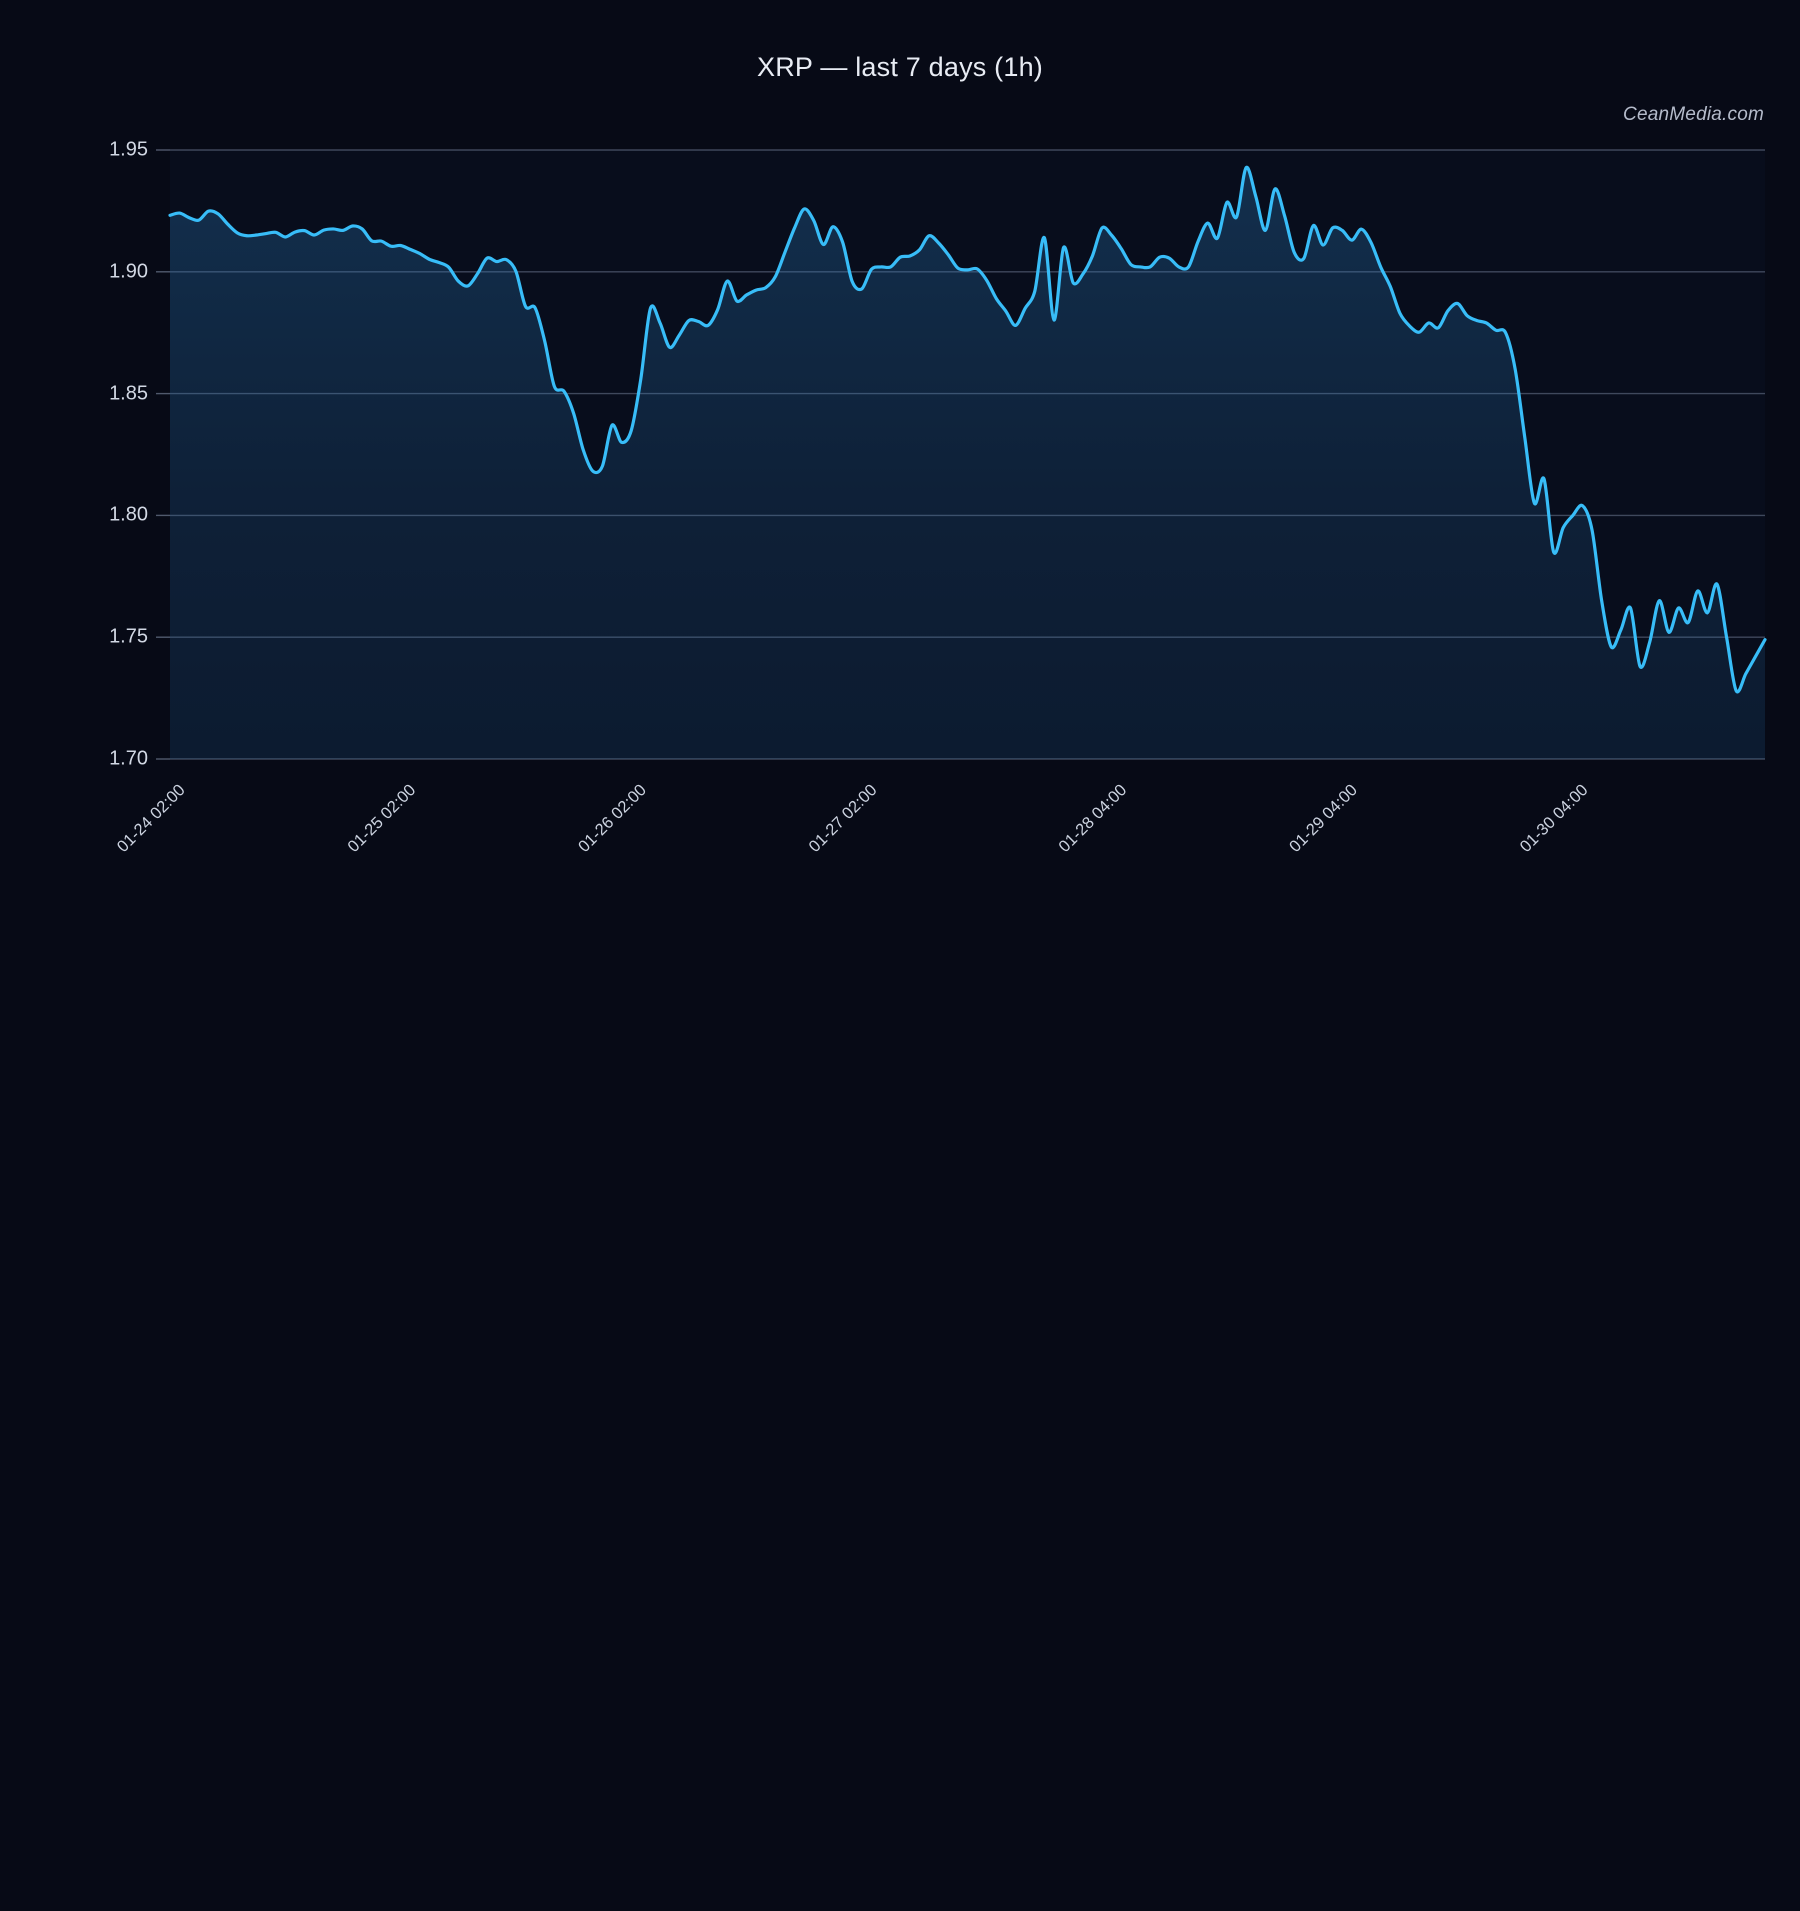 The image size is (1800, 1911). What do you see at coordinates (128, 393) in the screenshot?
I see `y-axis-tick-label: 1.85` at bounding box center [128, 393].